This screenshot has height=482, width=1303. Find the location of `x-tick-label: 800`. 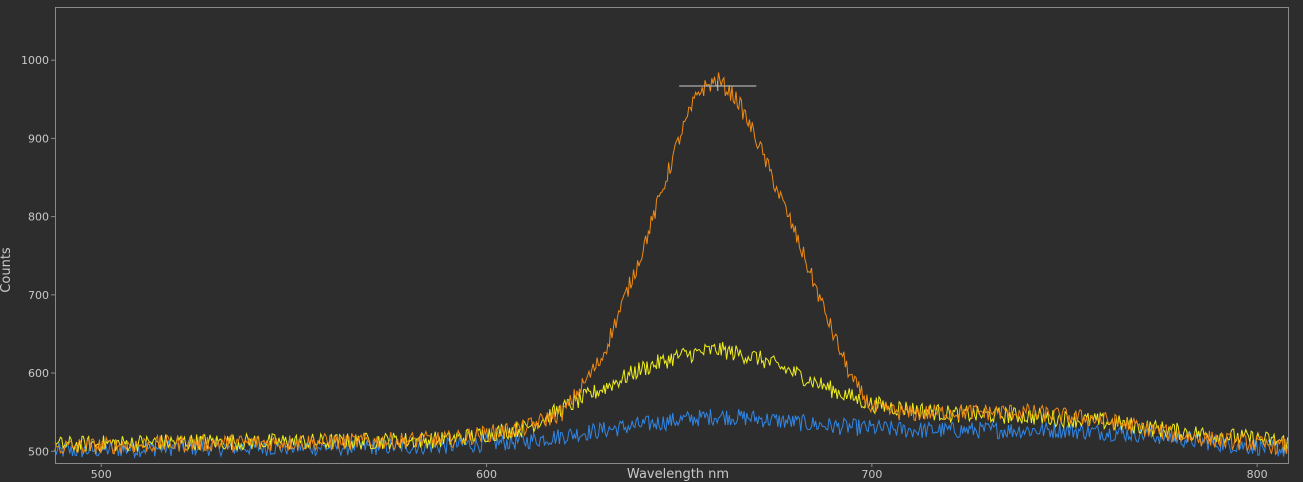

x-tick-label: 800 is located at coordinates (1257, 474).